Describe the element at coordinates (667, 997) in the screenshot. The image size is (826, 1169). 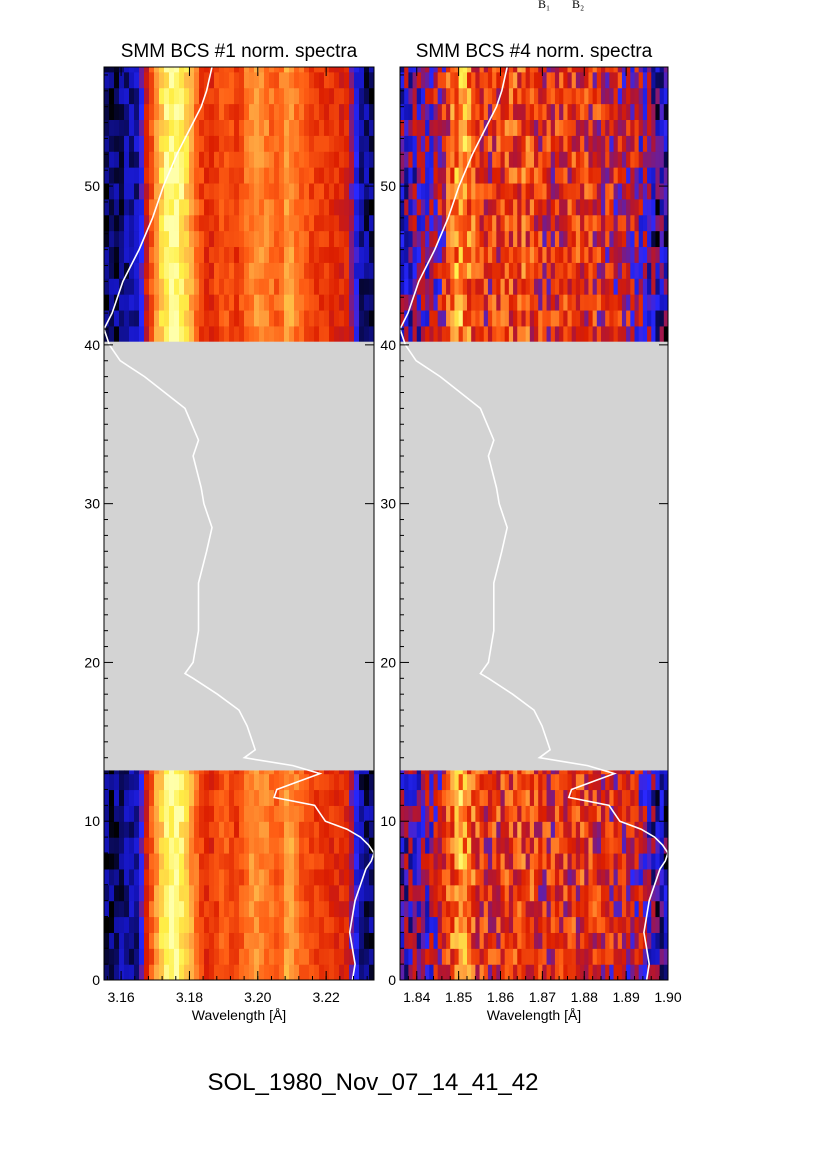
I see `x-tick-label: 1.90` at that location.